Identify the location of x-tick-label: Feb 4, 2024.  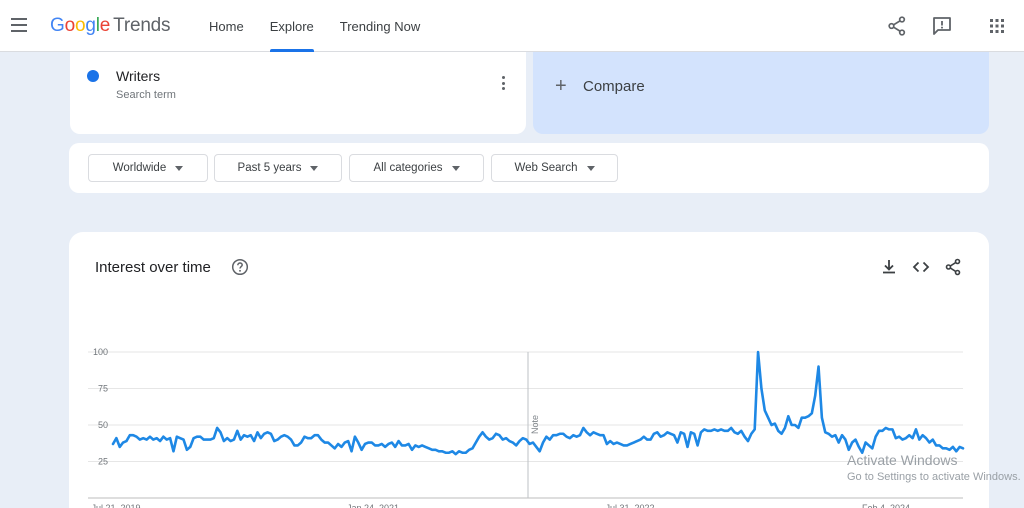
(886, 505).